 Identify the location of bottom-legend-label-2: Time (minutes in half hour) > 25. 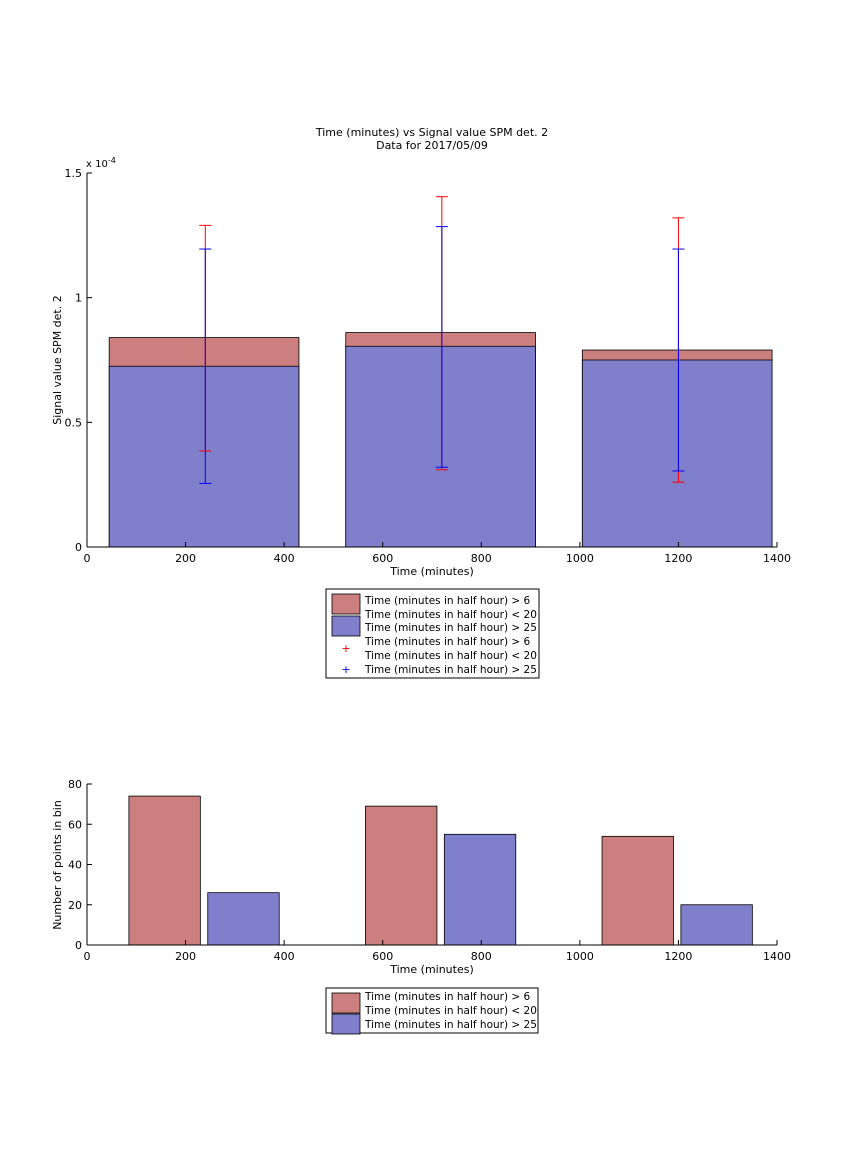
(450, 1025).